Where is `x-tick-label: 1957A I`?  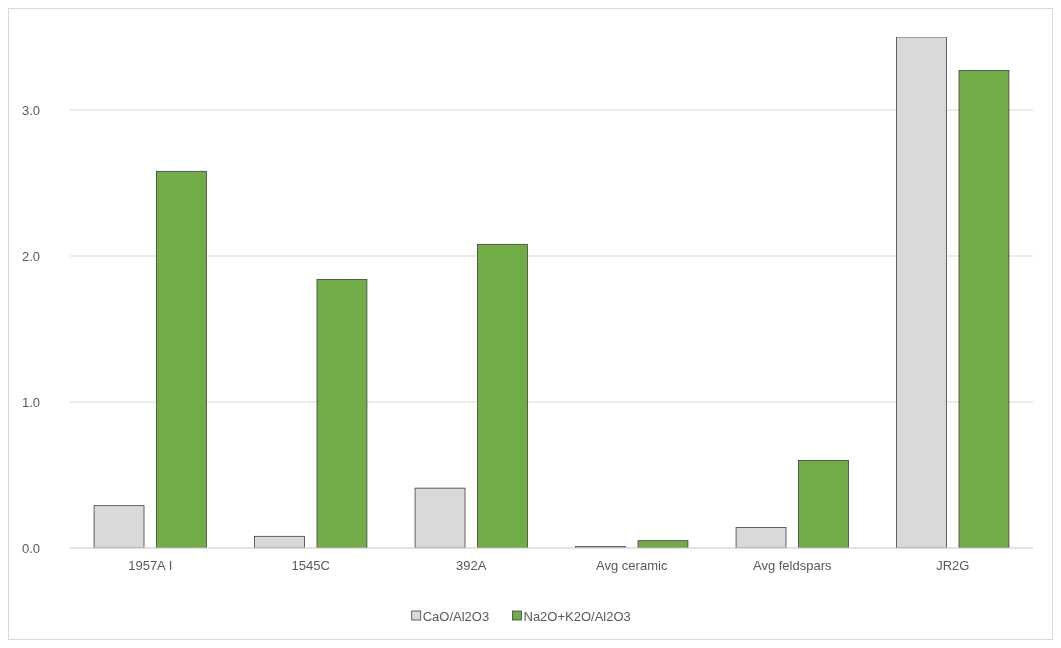
x-tick-label: 1957A I is located at coordinates (150, 565).